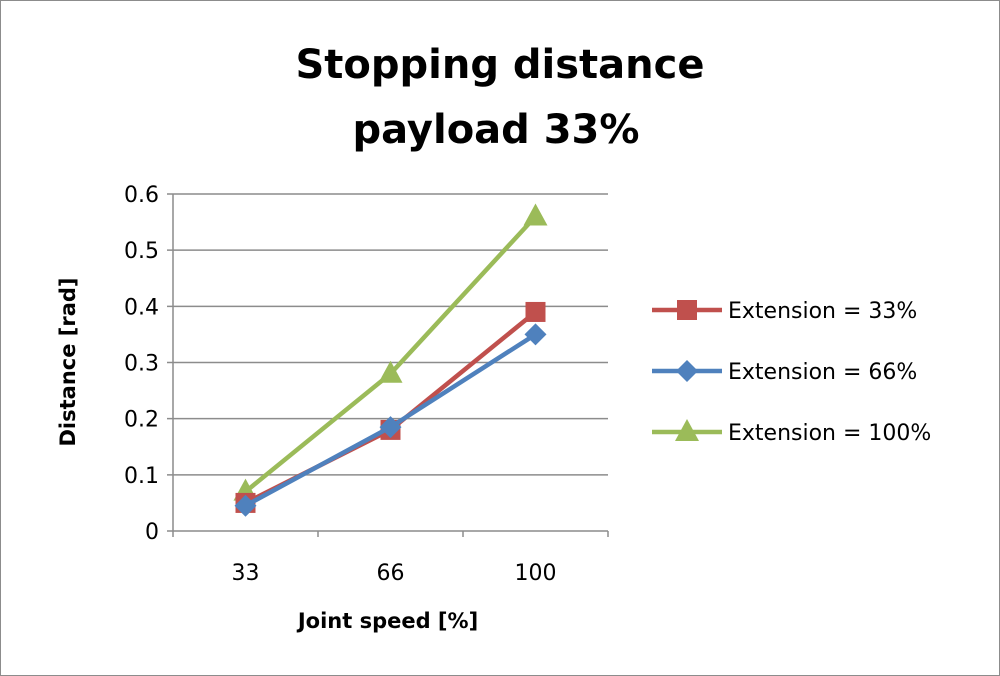 This screenshot has width=1000, height=676. I want to click on legend-item: Extension = 33%, so click(784, 311).